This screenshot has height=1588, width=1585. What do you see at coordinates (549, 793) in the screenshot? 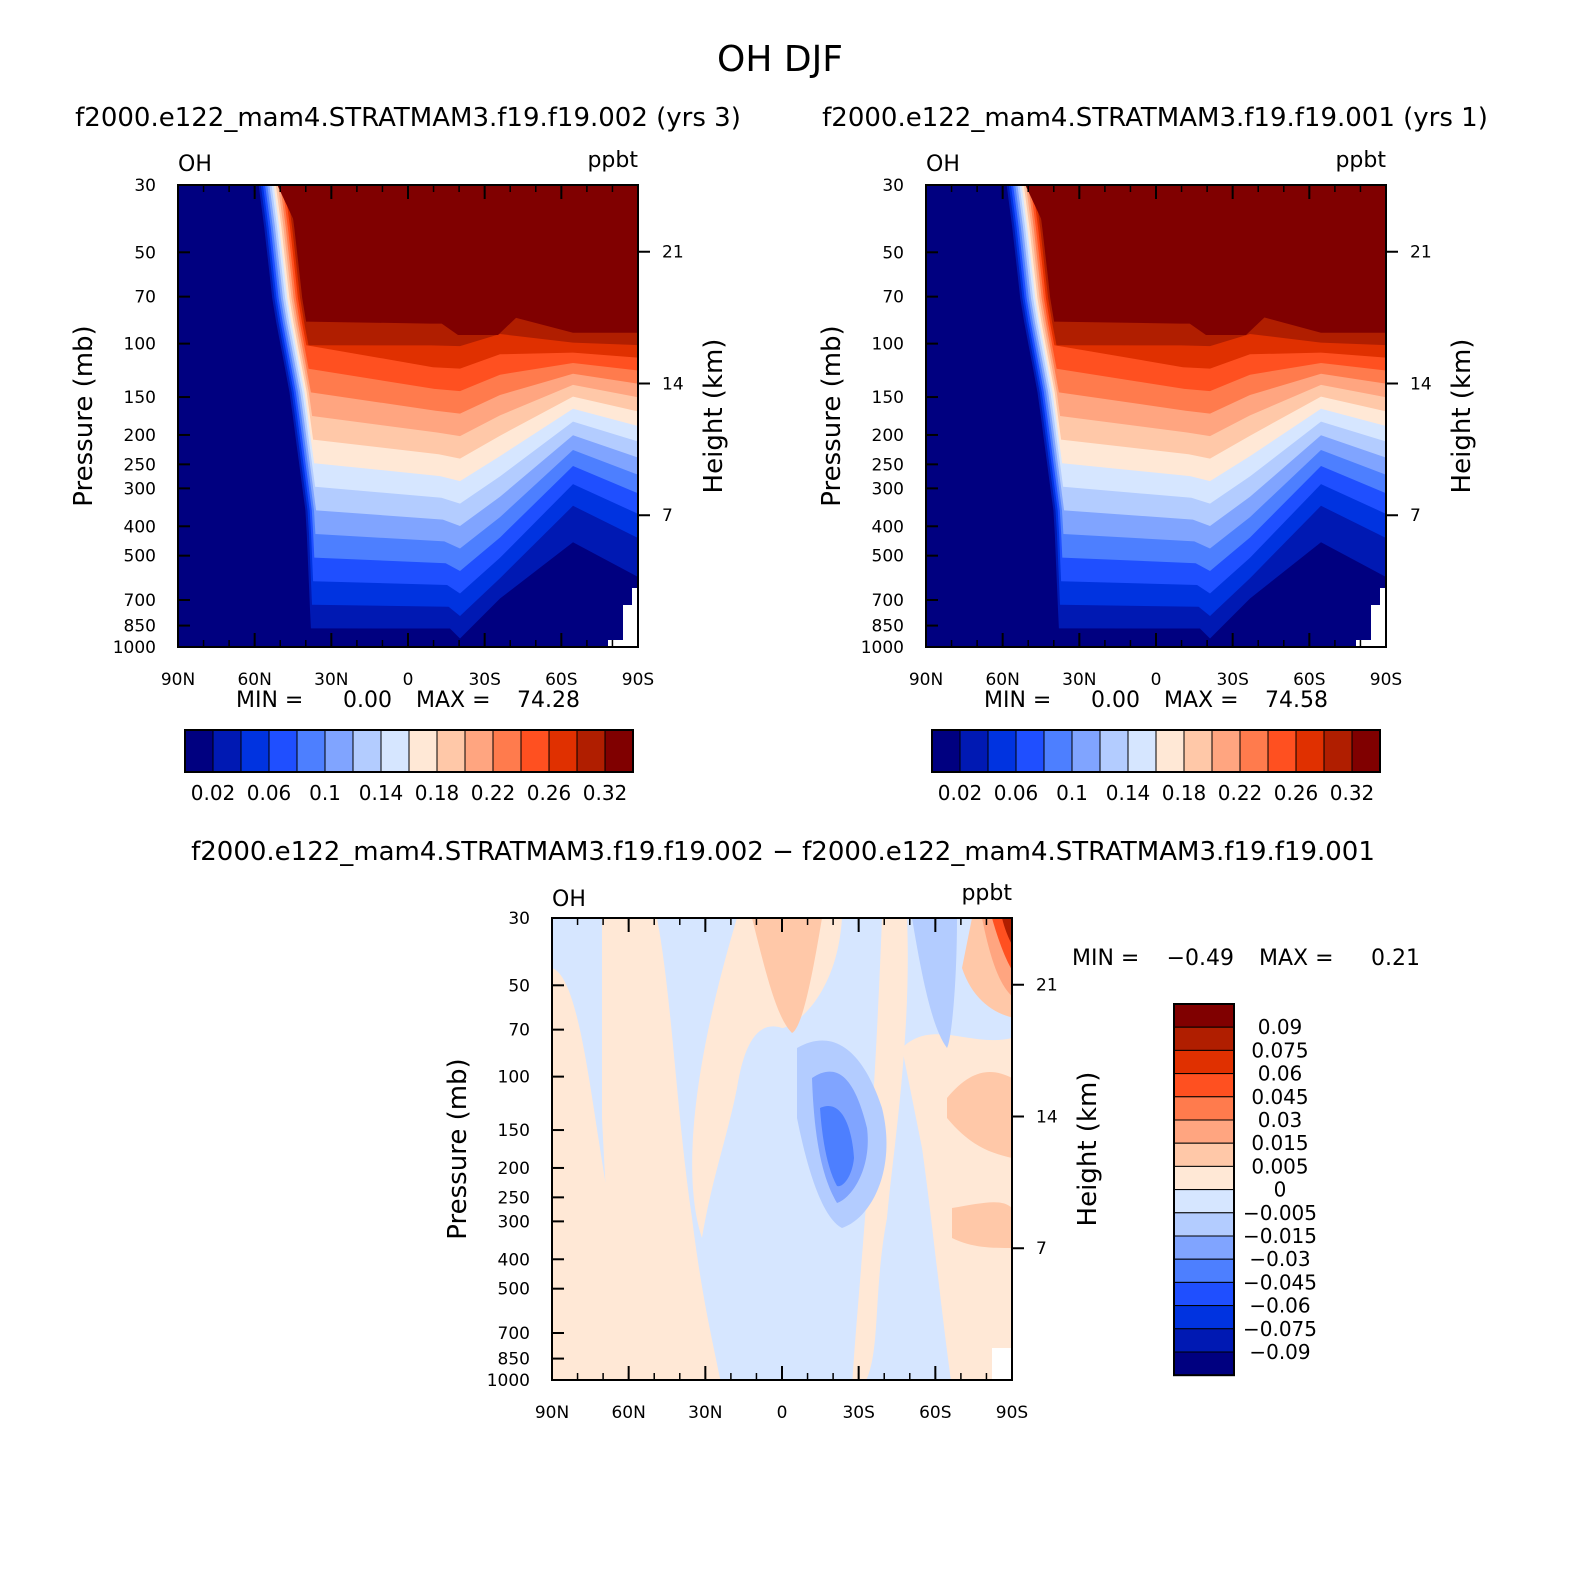
I see `colorbar-label: 0.26` at bounding box center [549, 793].